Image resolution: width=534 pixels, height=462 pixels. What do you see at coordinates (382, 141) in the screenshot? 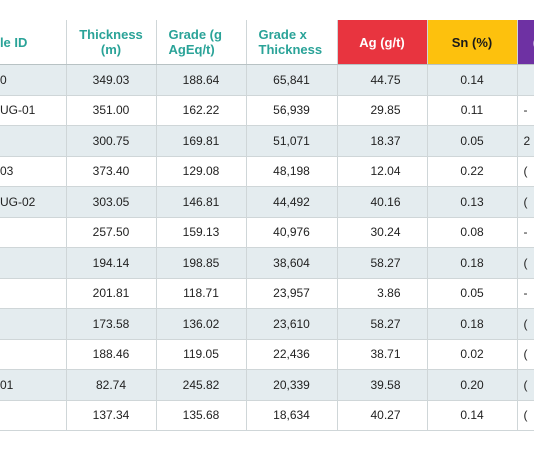
I see `cell-ag: 18.37` at bounding box center [382, 141].